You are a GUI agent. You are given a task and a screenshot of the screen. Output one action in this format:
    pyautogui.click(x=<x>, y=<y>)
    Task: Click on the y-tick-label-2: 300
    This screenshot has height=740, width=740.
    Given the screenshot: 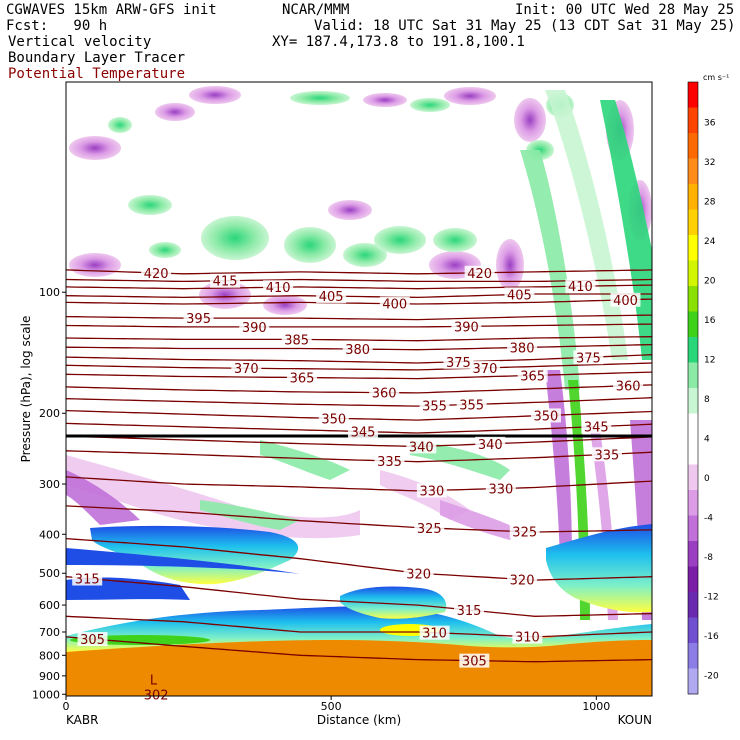 What is the action you would take?
    pyautogui.click(x=49, y=484)
    